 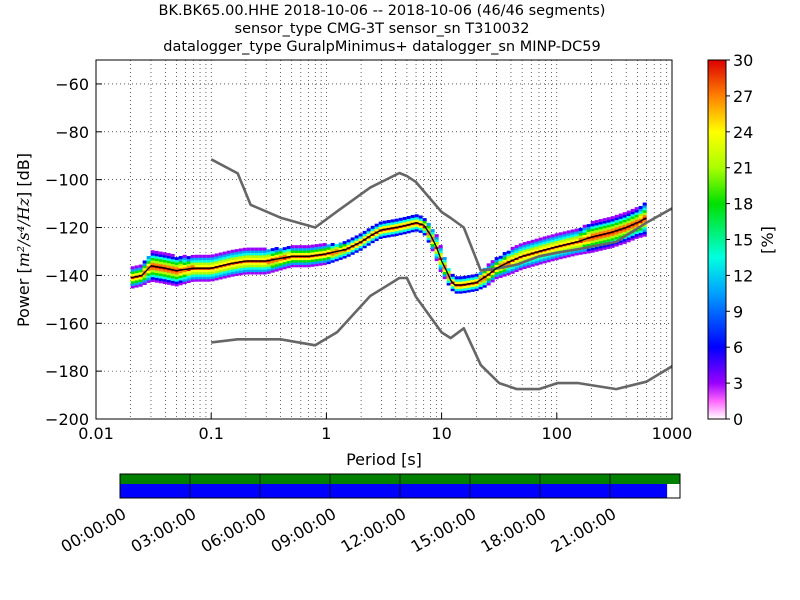 I want to click on x-tick-label: 100, so click(x=557, y=433).